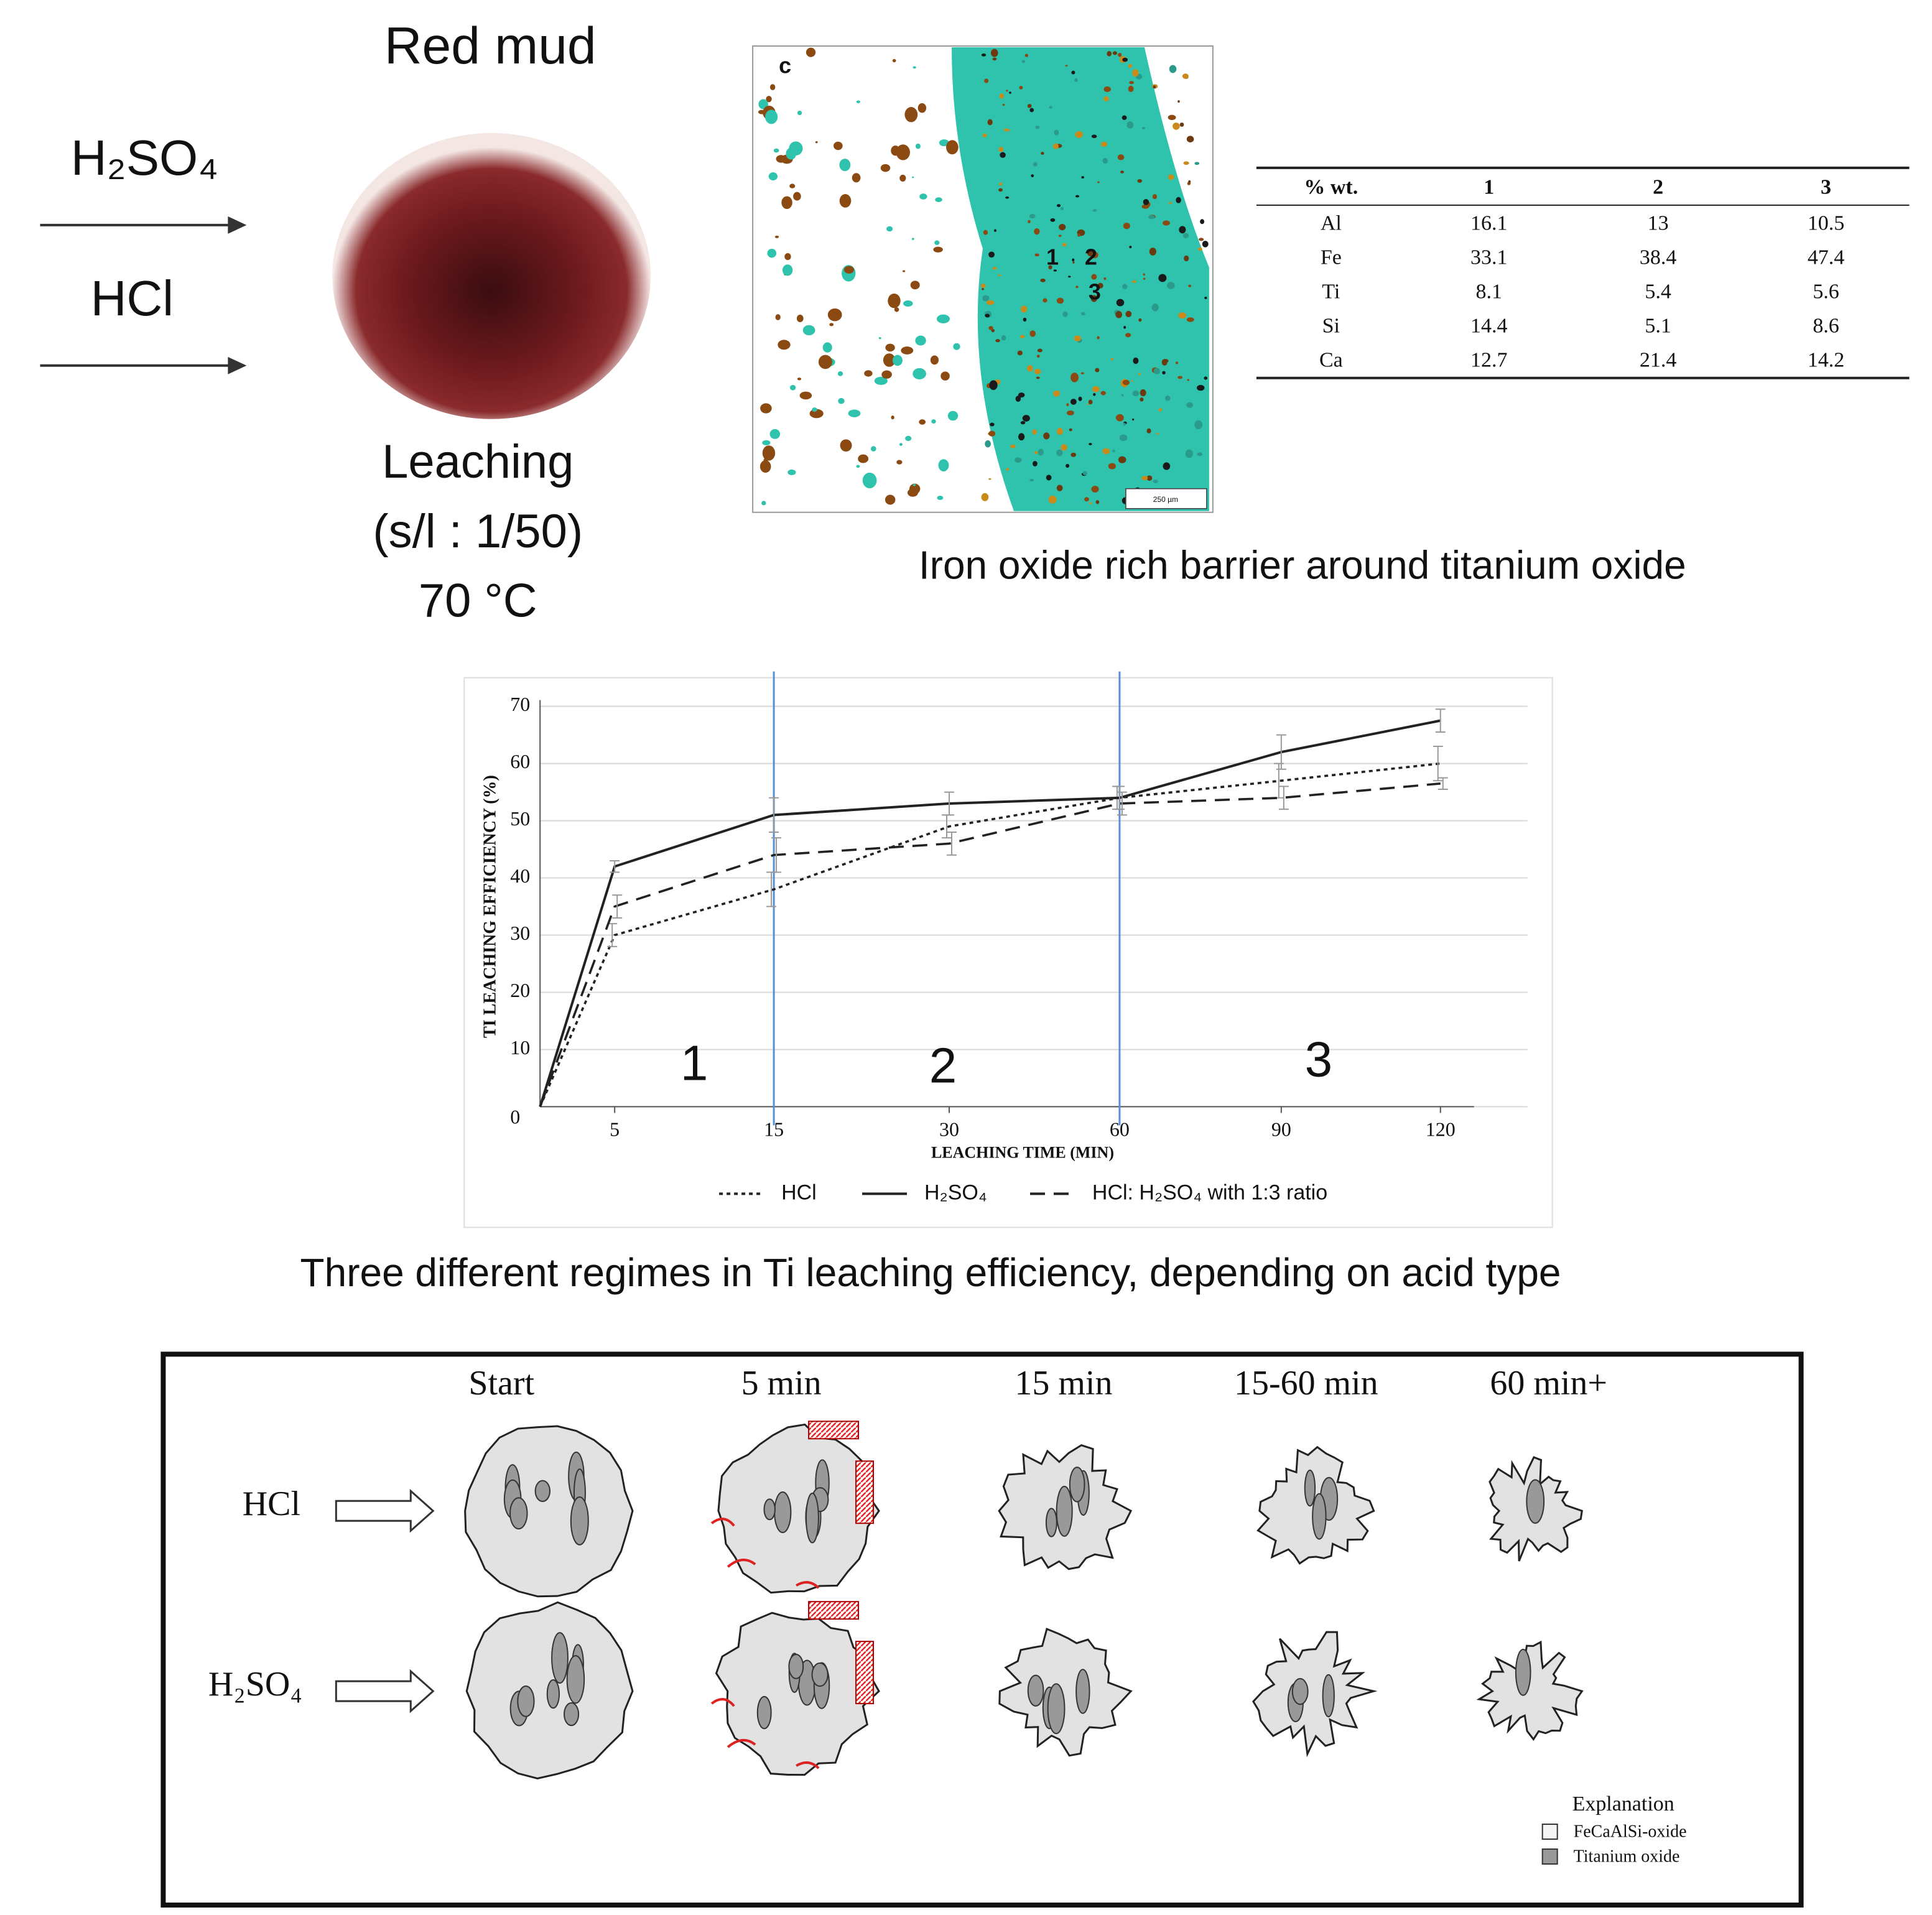 The image size is (1932, 1915). What do you see at coordinates (478, 601) in the screenshot?
I see `condition: 70 °C` at bounding box center [478, 601].